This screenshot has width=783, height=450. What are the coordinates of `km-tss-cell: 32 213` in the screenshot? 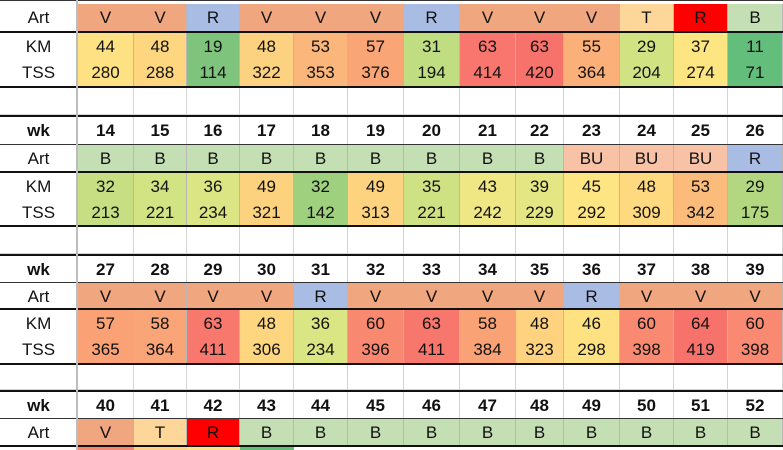 It's located at (106, 200).